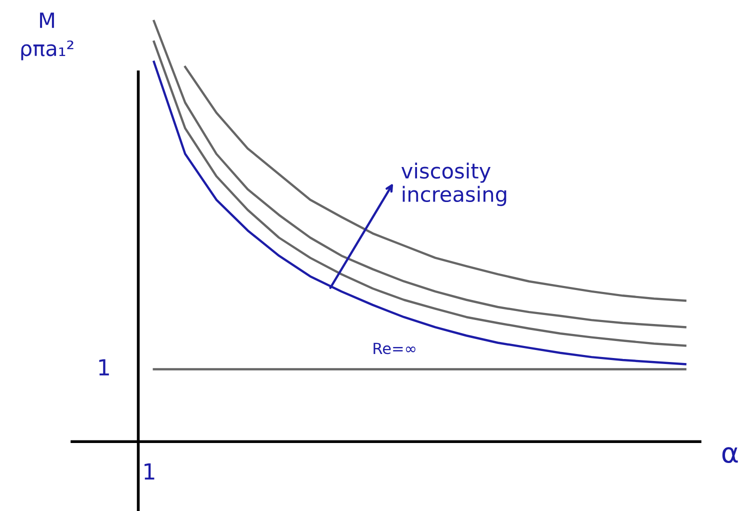 This screenshot has width=747, height=511. Describe the element at coordinates (730, 455) in the screenshot. I see `x-axis-title: α` at that location.